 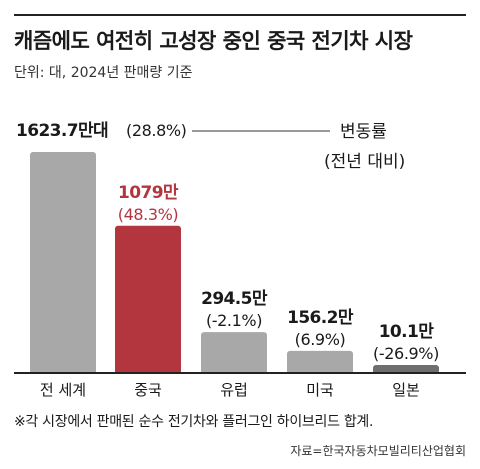 What do you see at coordinates (213, 41) in the screenshot?
I see `chart-title: 캐즘에도 여전히 고성장 중인 중국 전기차 시장` at bounding box center [213, 41].